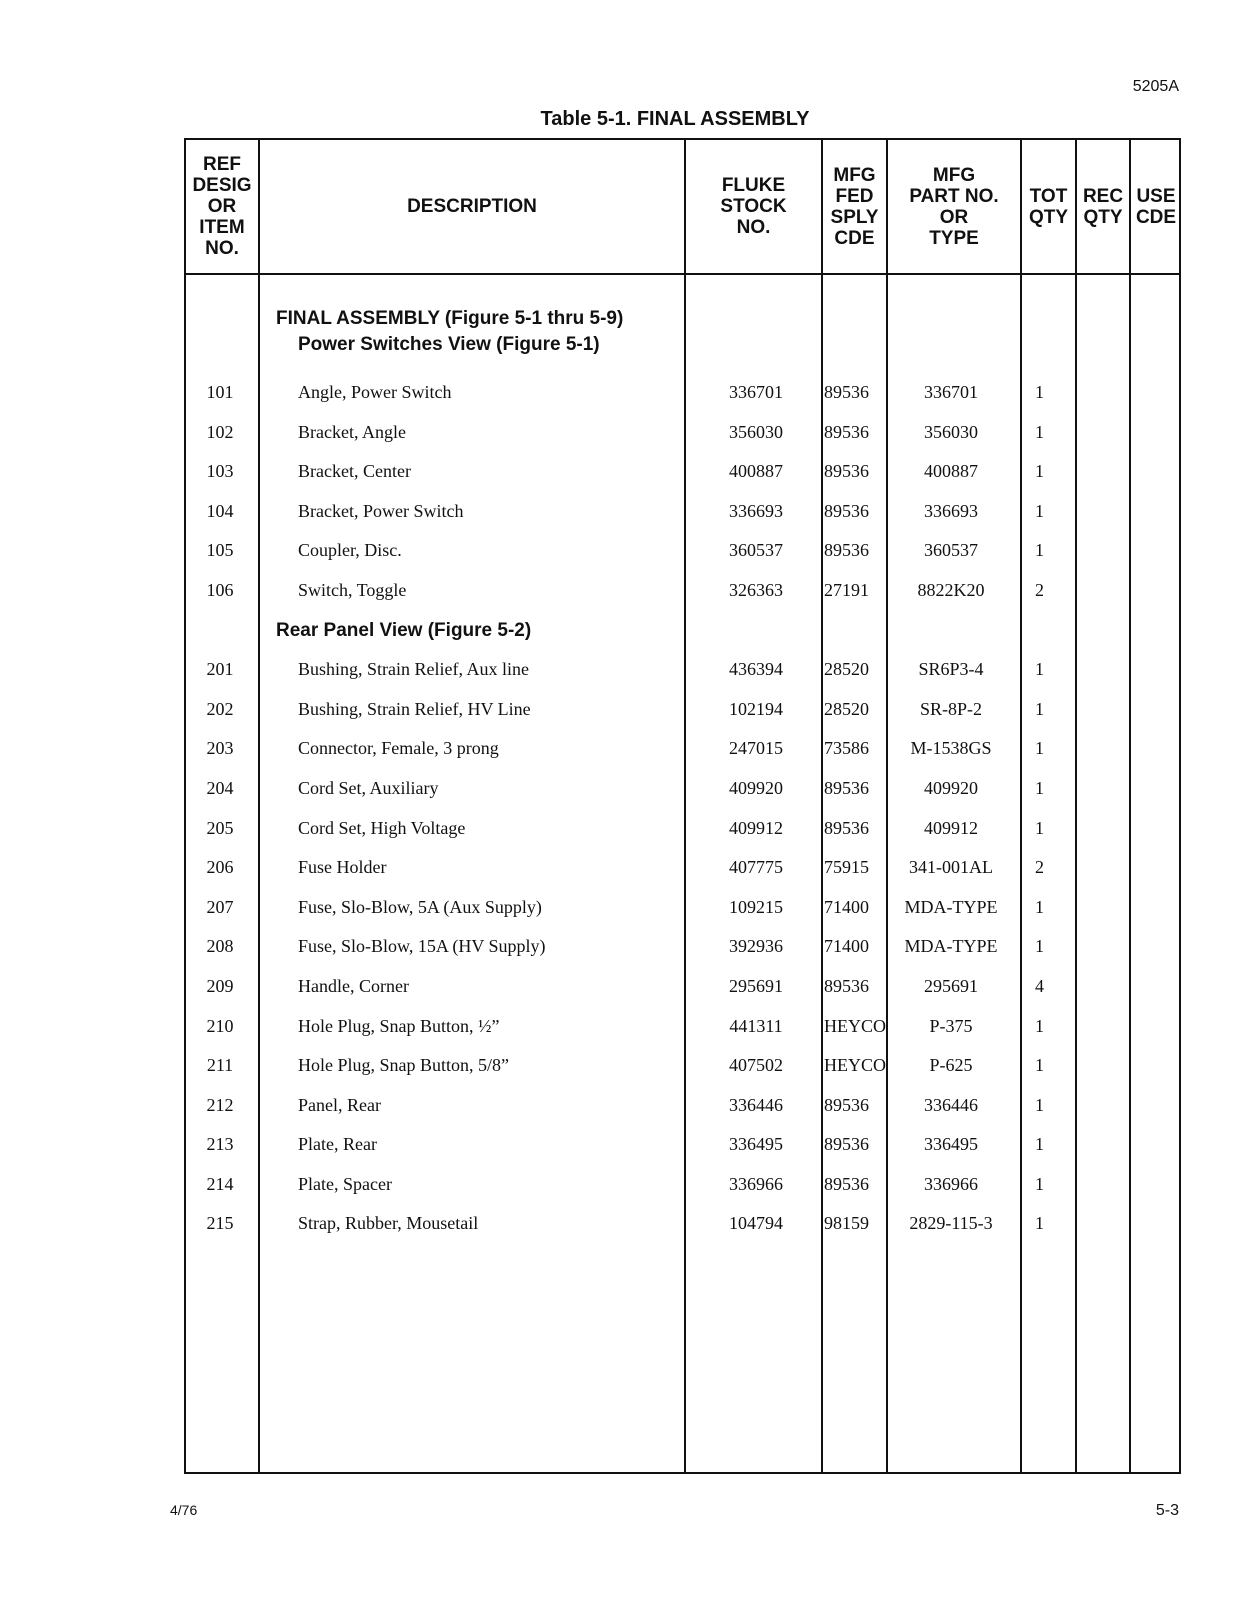  I want to click on stock-no-cell: 336495, so click(756, 1144).